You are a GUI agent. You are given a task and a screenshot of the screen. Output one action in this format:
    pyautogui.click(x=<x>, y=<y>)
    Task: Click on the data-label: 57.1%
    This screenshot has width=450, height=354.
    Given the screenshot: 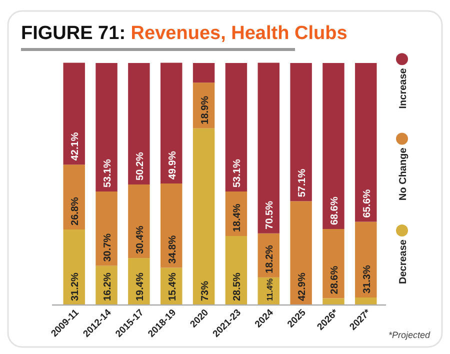 What is the action you would take?
    pyautogui.click(x=302, y=183)
    